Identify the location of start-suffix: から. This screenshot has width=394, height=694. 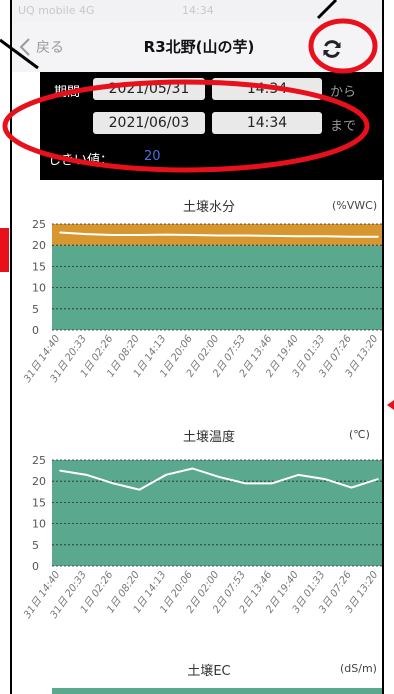
(343, 92).